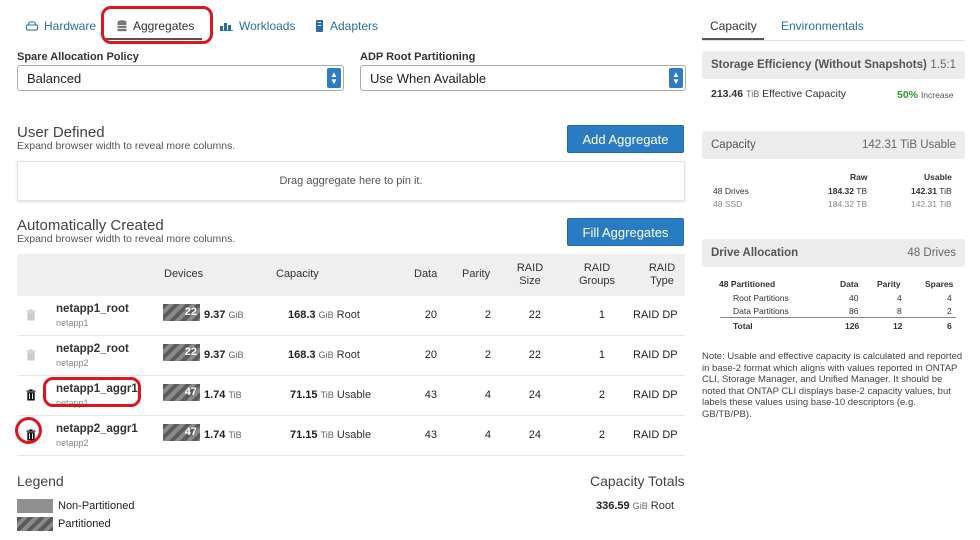 The image size is (980, 540). Describe the element at coordinates (523, 78) in the screenshot. I see `adp-root-select: Use When Available ▲ ▼` at that location.